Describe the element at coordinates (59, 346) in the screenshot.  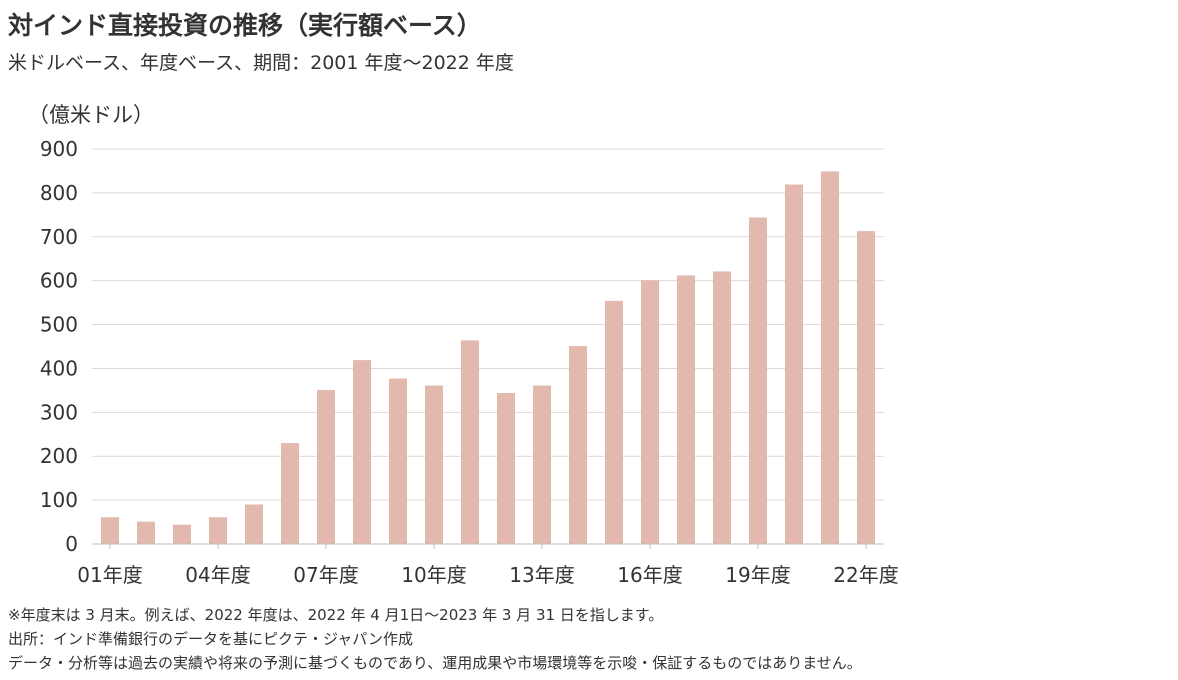
I see `y-axis-ticks: 0 100 200 300 400 500 600 700 800 900` at that location.